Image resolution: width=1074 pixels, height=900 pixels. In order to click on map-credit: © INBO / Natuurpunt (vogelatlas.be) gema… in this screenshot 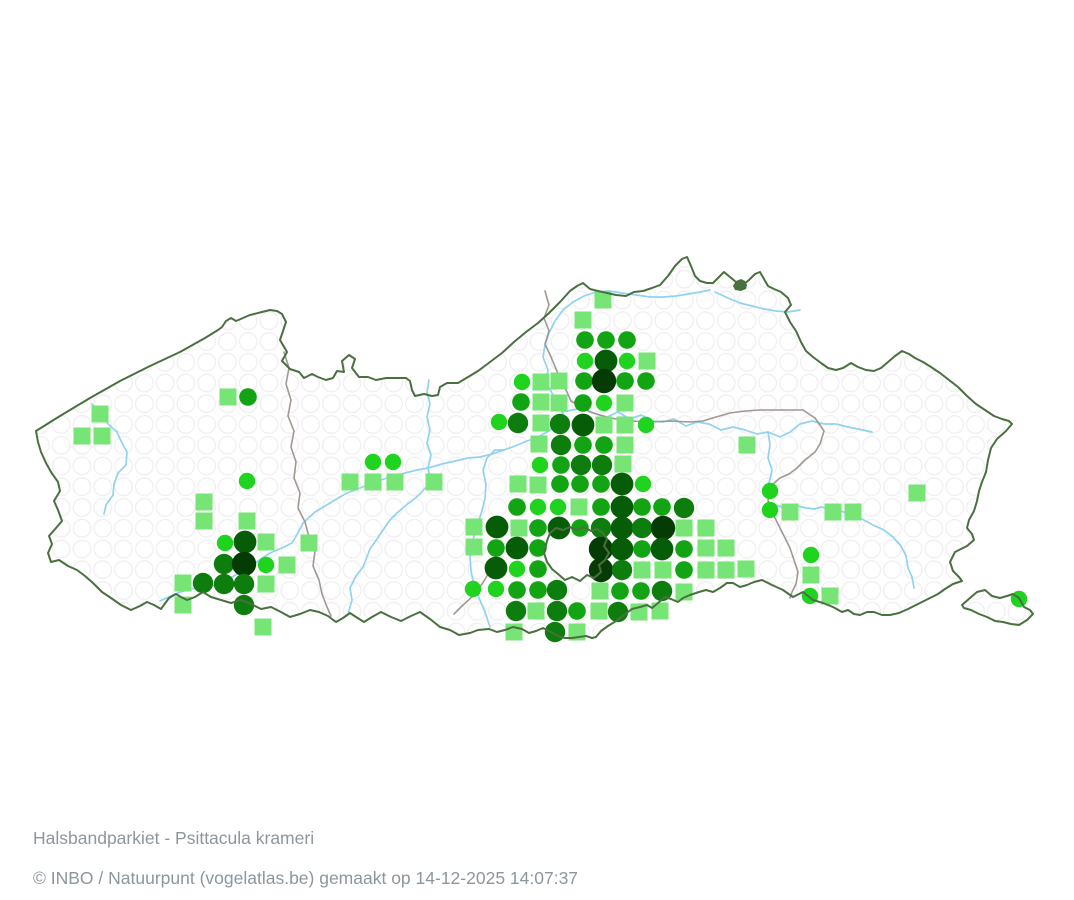, I will do `click(306, 878)`.